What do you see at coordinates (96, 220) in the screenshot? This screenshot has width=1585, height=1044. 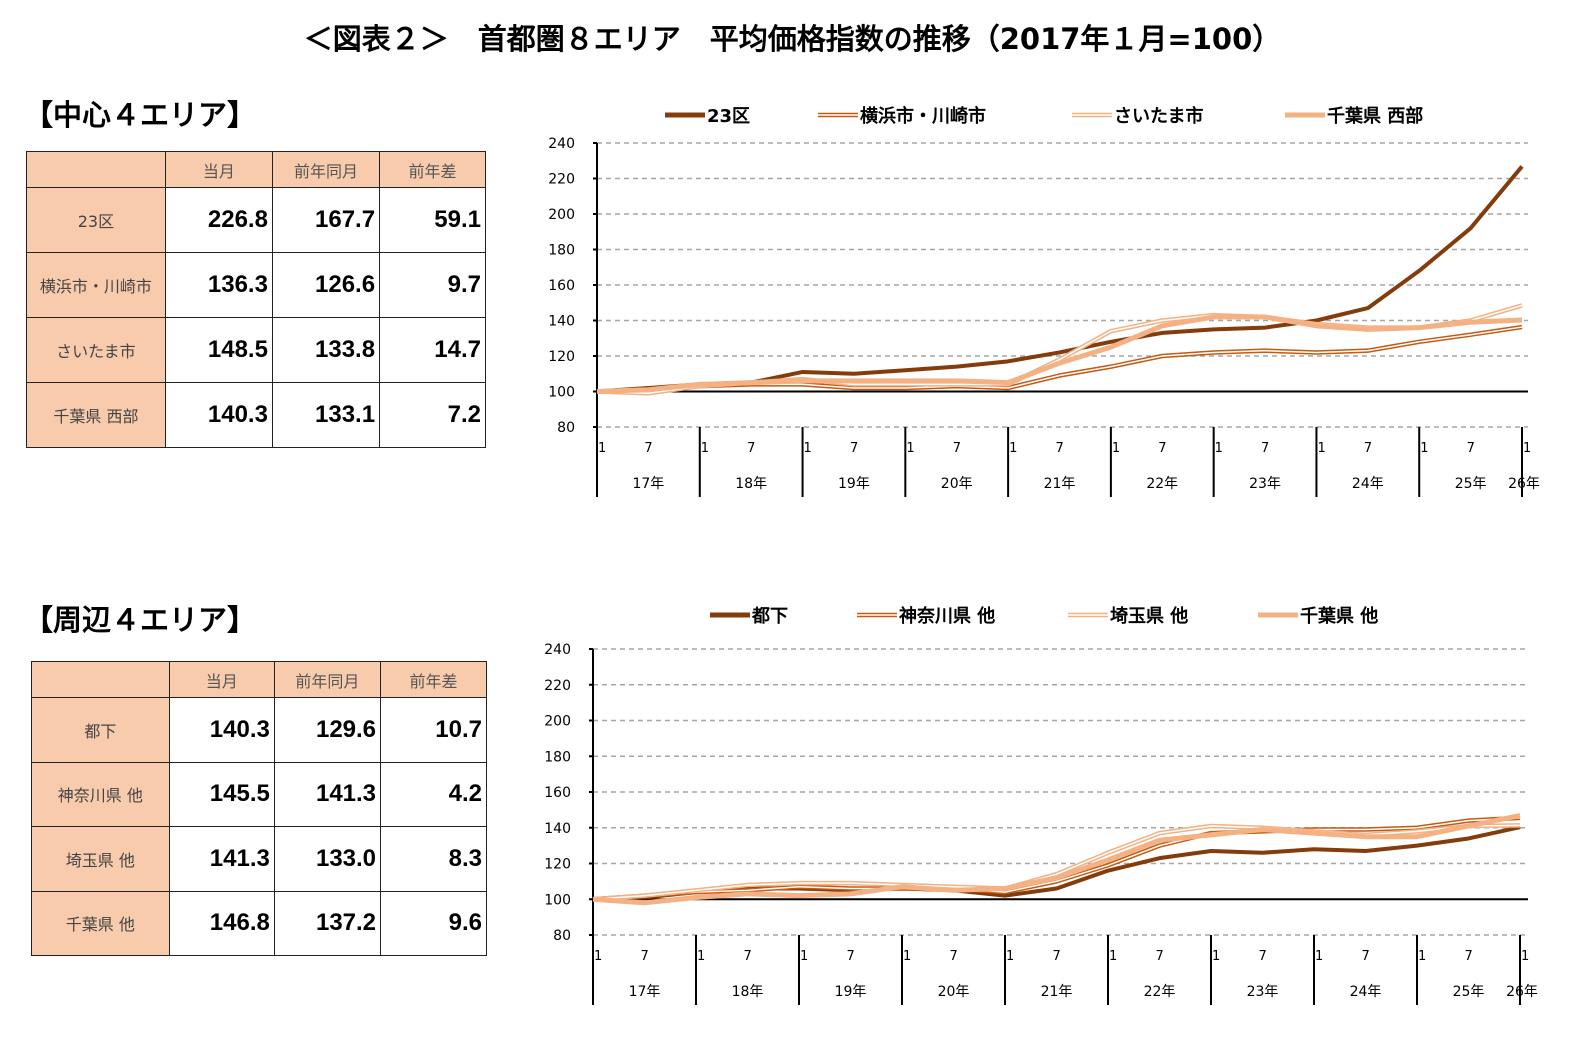 I see `area-name-cell: 23区` at bounding box center [96, 220].